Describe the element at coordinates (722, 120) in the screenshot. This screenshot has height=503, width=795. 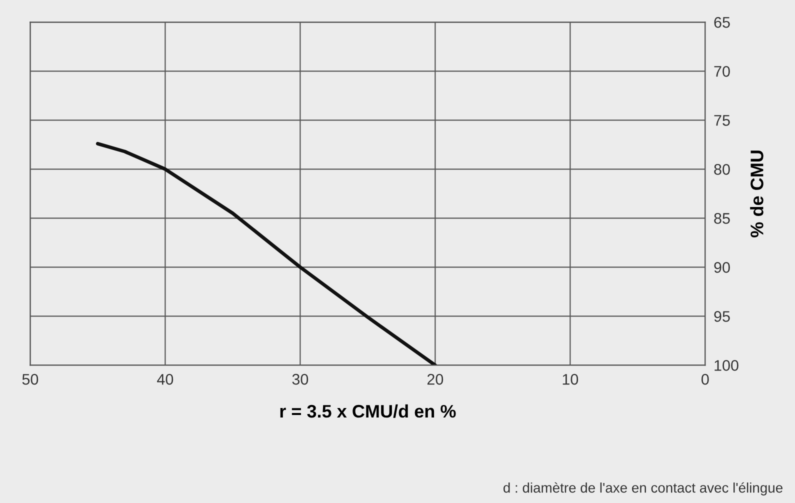
I see `y-tick-label: 75` at that location.